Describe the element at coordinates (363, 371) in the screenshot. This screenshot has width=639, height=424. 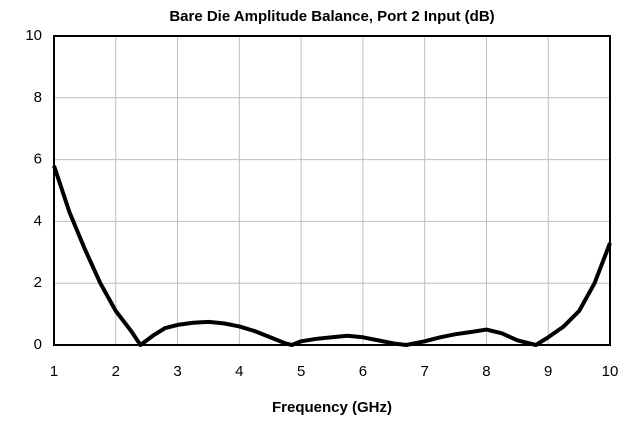
I see `x-tick-label: 6` at that location.